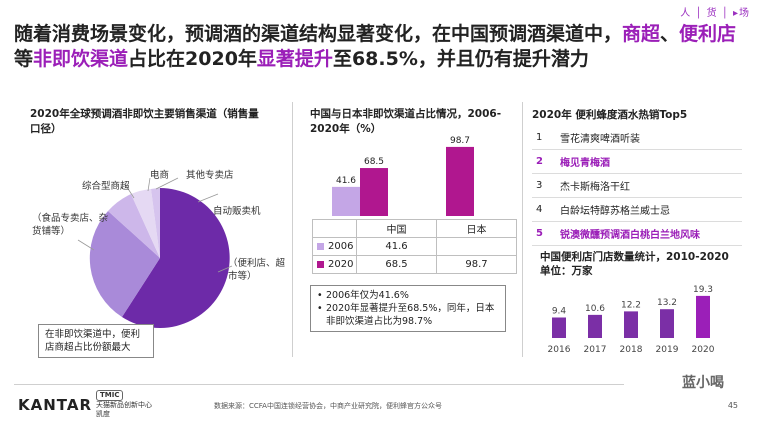 This screenshot has height=427, width=760. I want to click on legend-swatch-2006, so click(320, 246).